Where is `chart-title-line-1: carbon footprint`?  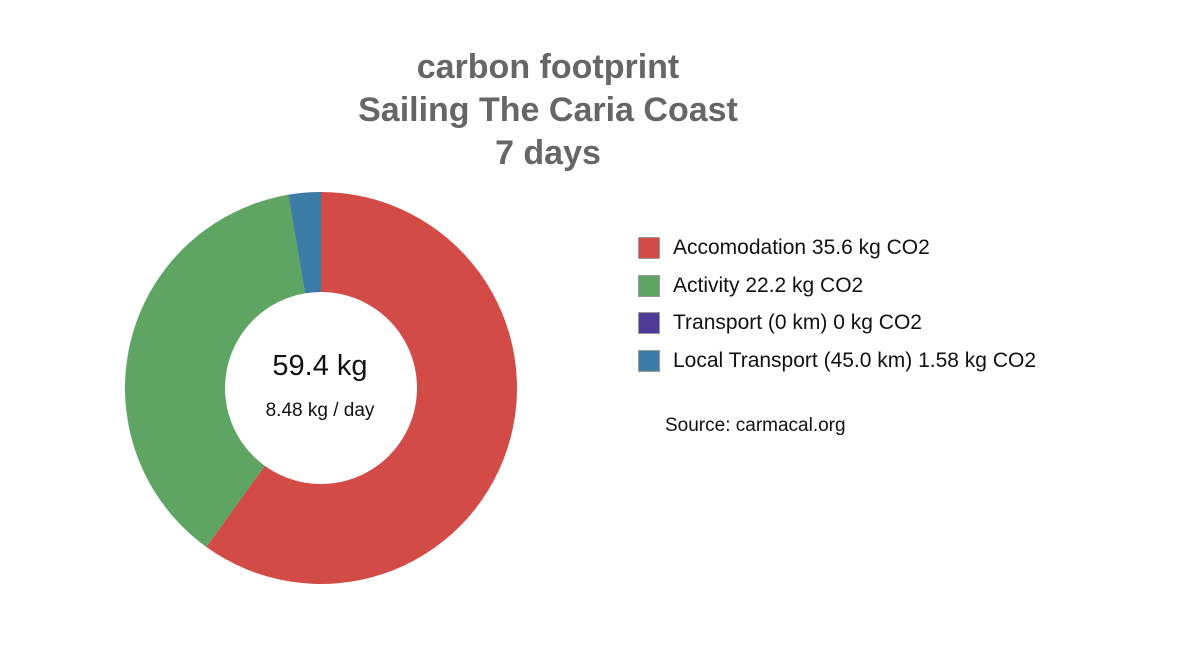 chart-title-line-1: carbon footprint is located at coordinates (548, 67).